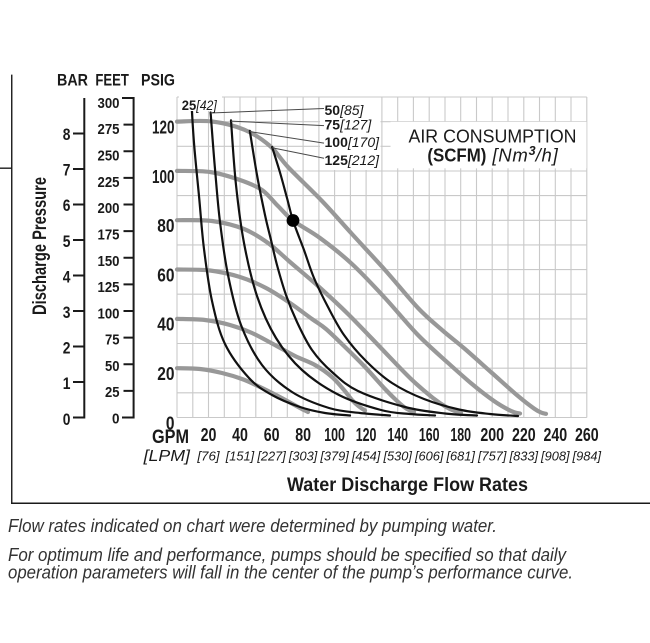  I want to click on svg-text: [LPM], so click(166, 456).